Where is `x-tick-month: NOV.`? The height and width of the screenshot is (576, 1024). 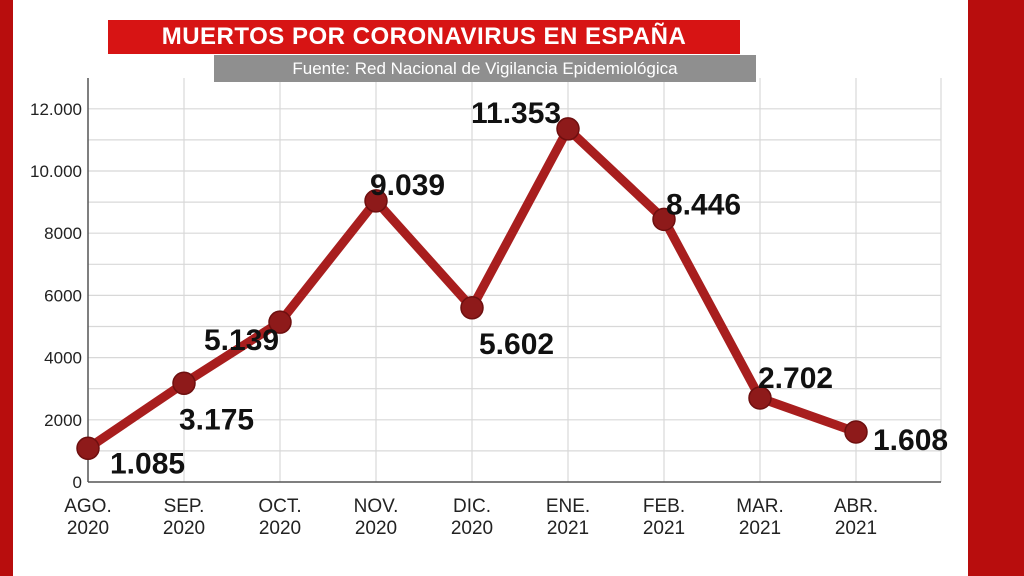 x-tick-month: NOV. is located at coordinates (376, 506).